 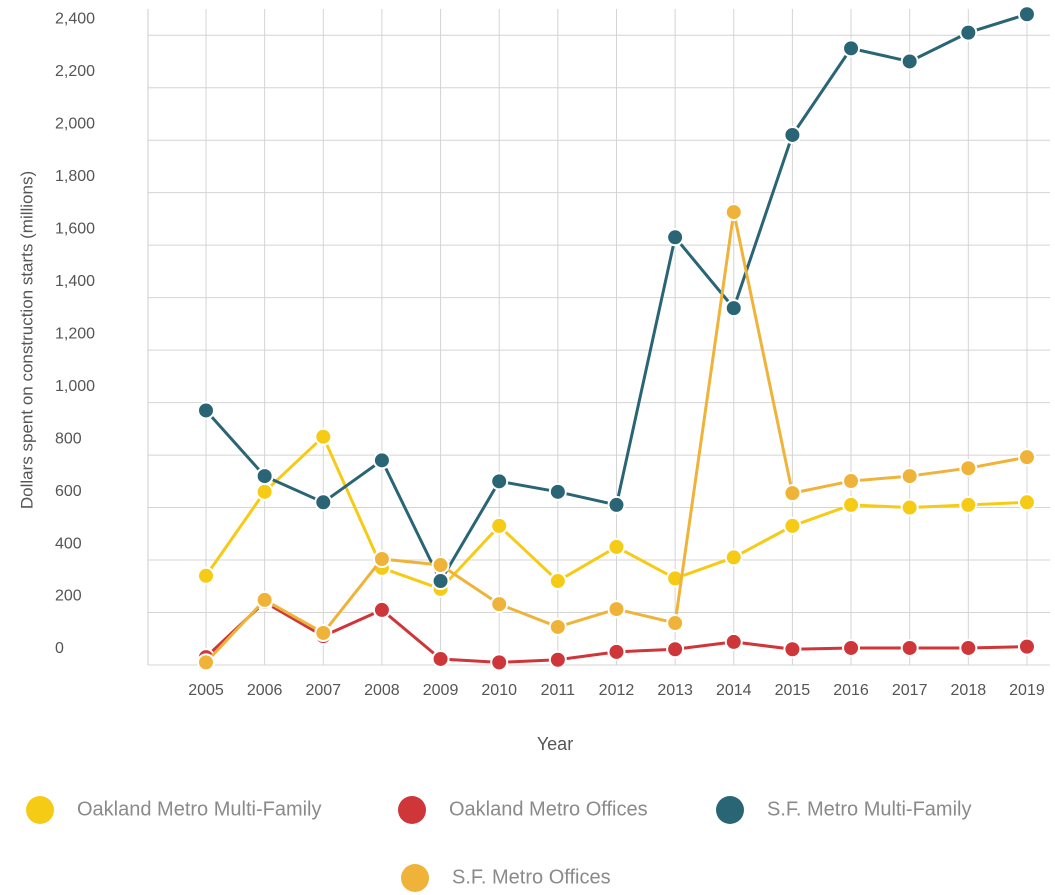 I want to click on y-tick-label: 1,000, so click(x=75, y=386).